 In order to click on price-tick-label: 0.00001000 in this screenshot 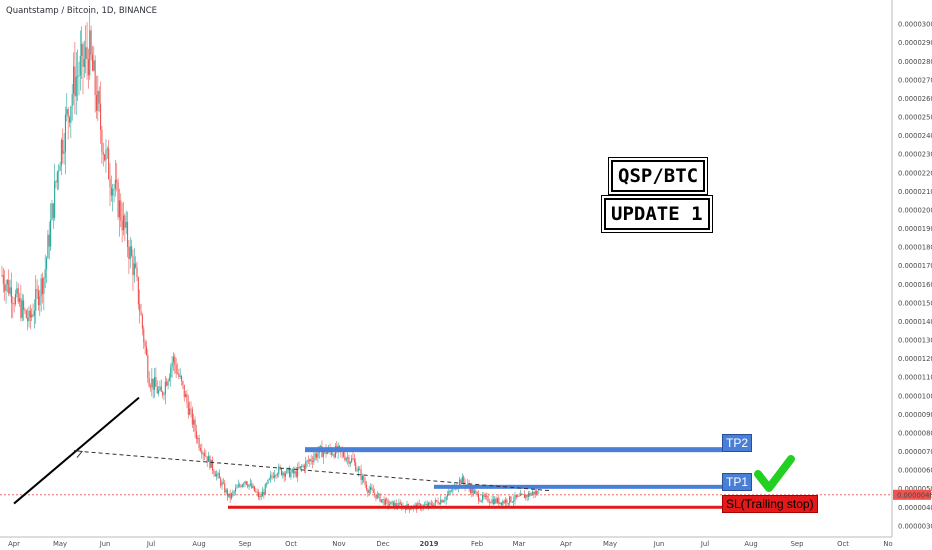, I will do `click(915, 396)`.